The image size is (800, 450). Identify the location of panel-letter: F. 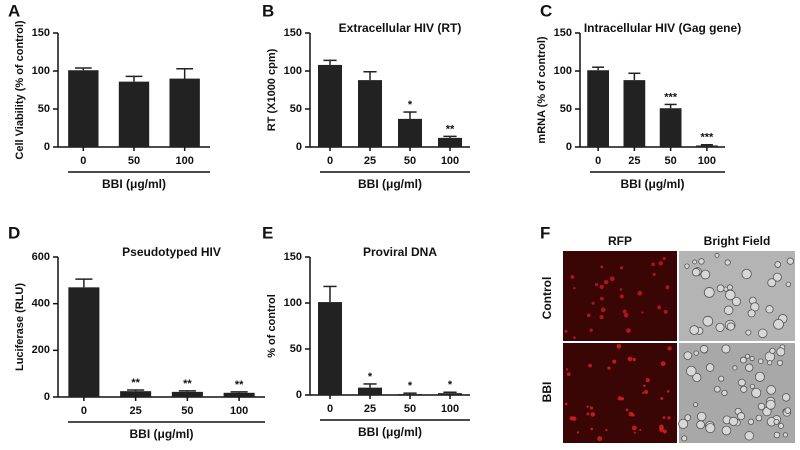
(545, 232).